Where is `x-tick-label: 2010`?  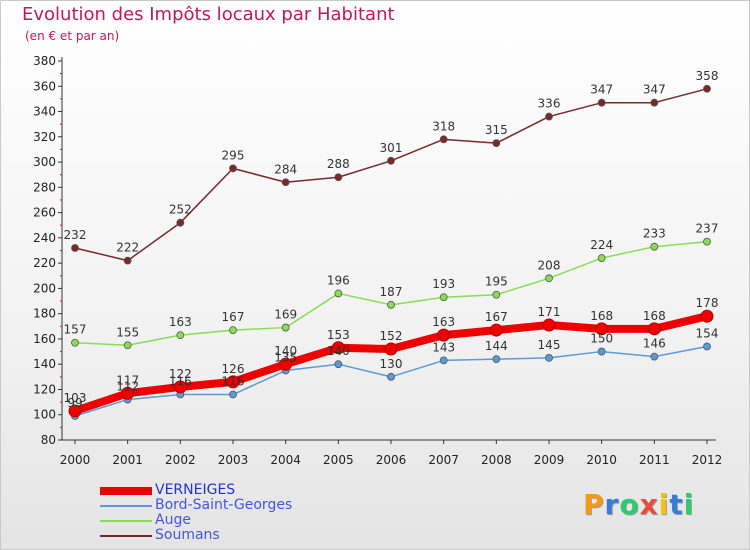
x-tick-label: 2010 is located at coordinates (601, 460).